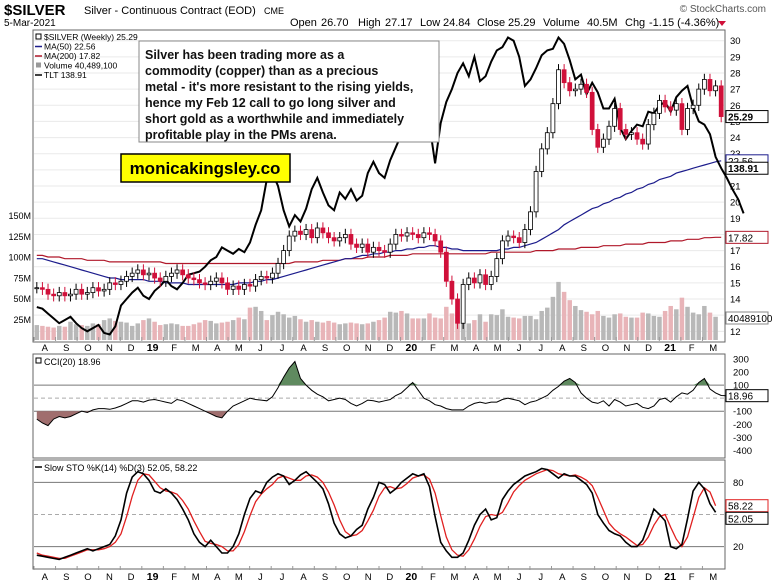 This screenshot has height=588, width=772. What do you see at coordinates (375, 574) in the screenshot?
I see `stochastic-x-axis: A S O N D 19 F M A M J J A S O N D 20 F M A M J J A S O N D 21 F M` at bounding box center [375, 574].